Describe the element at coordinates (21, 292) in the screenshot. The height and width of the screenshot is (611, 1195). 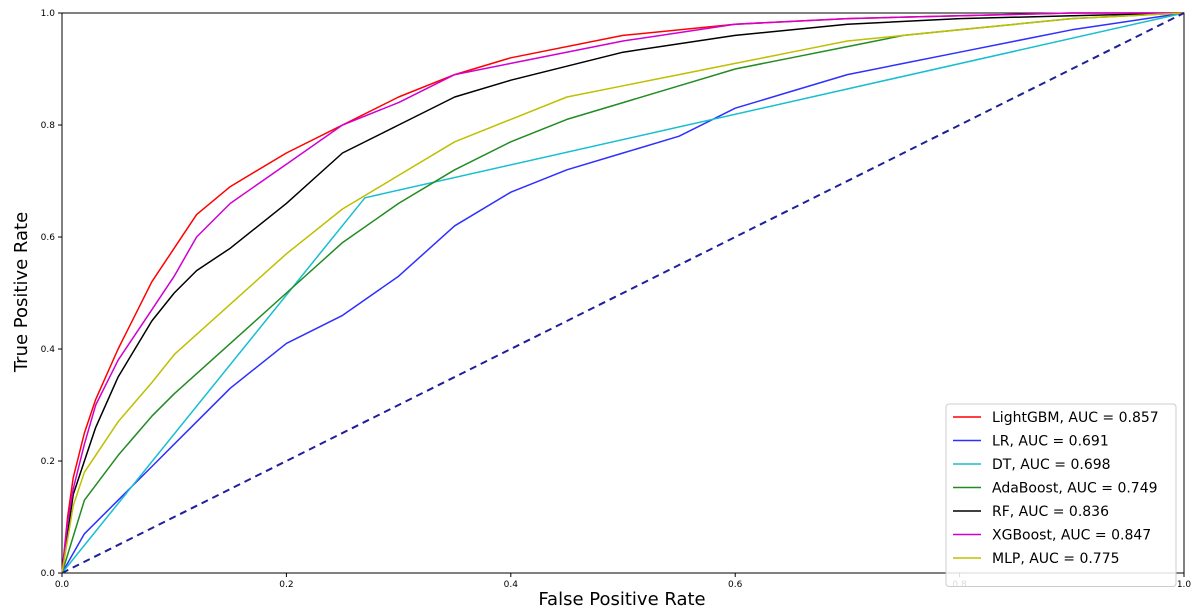
I see `y-axis-label: True Positive Rate` at that location.